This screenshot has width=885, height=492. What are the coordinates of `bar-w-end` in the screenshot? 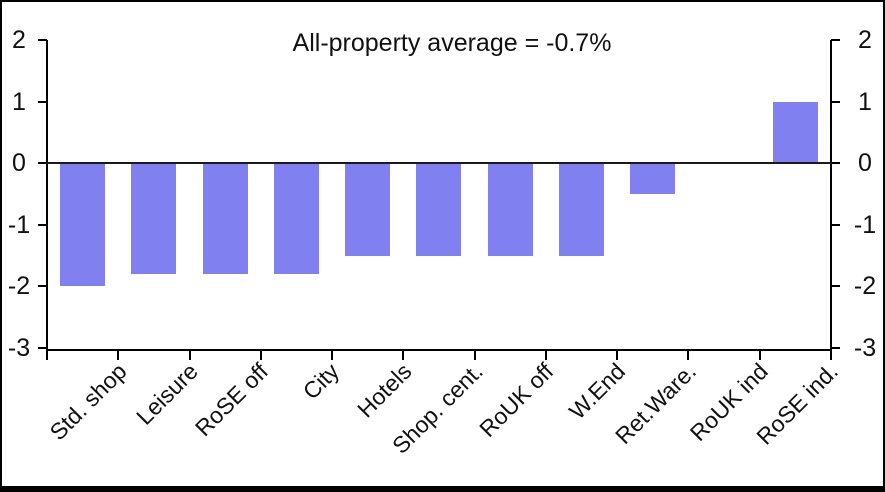 It's located at (581, 210).